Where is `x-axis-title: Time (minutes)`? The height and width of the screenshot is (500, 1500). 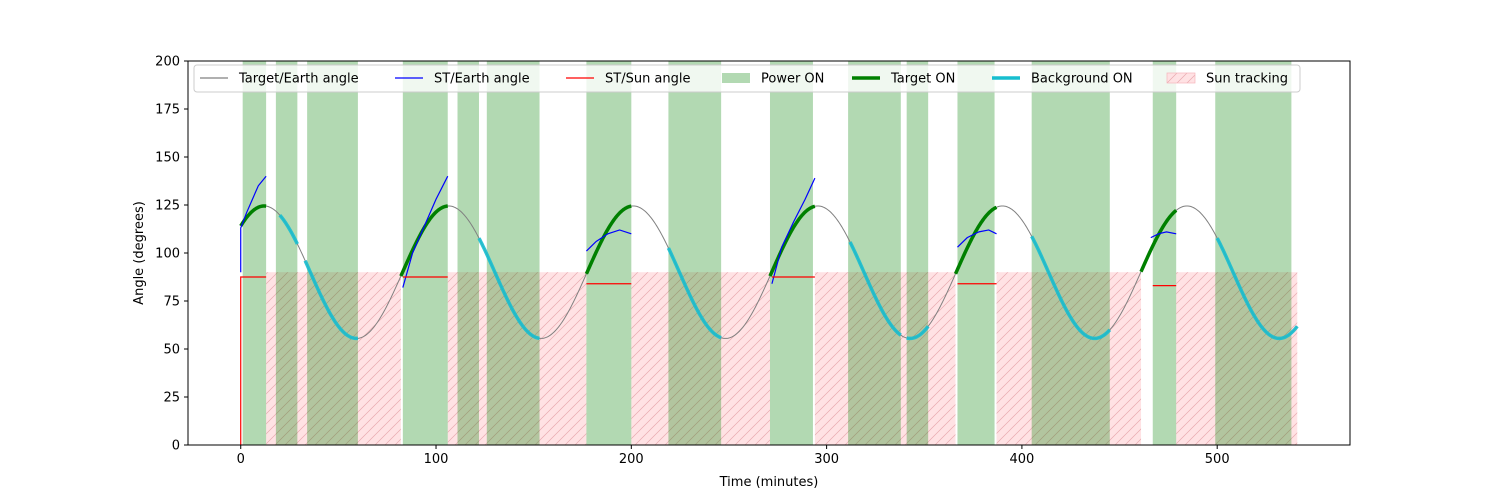
x-axis-title: Time (minutes) is located at coordinates (769, 482).